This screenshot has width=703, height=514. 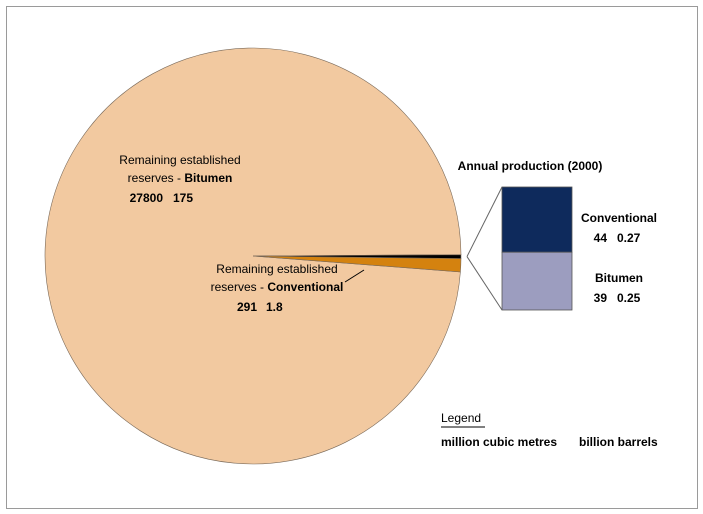 I want to click on bitumen-reserves-secondary-value: 175, so click(x=183, y=198).